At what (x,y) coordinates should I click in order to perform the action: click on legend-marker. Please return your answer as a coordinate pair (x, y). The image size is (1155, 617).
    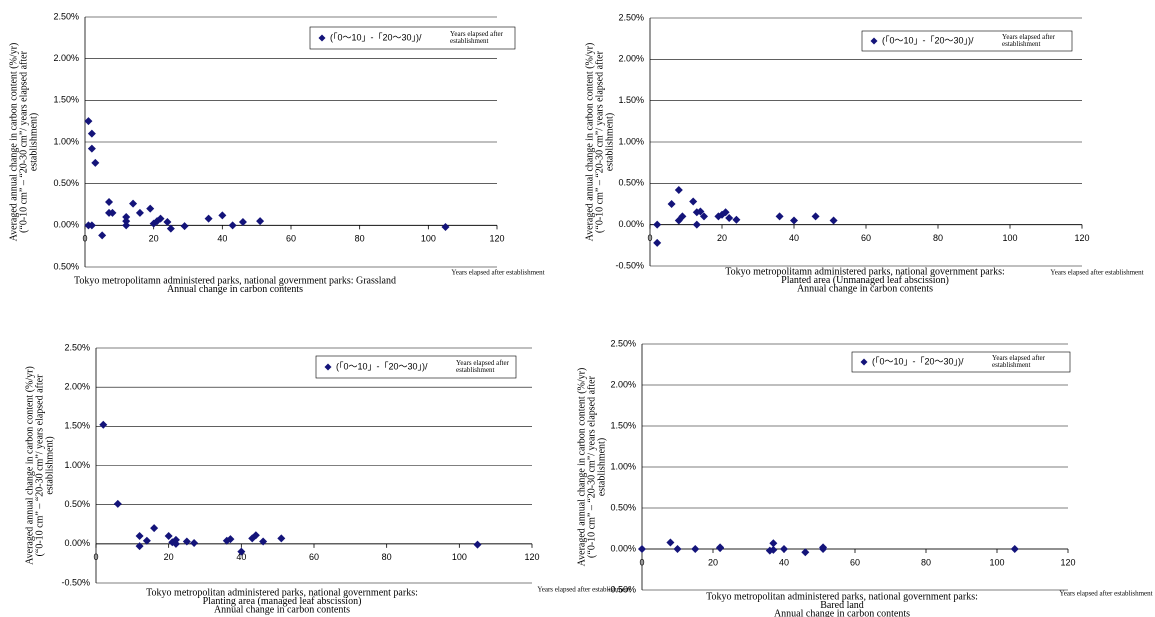
    Looking at the image, I should click on (864, 362).